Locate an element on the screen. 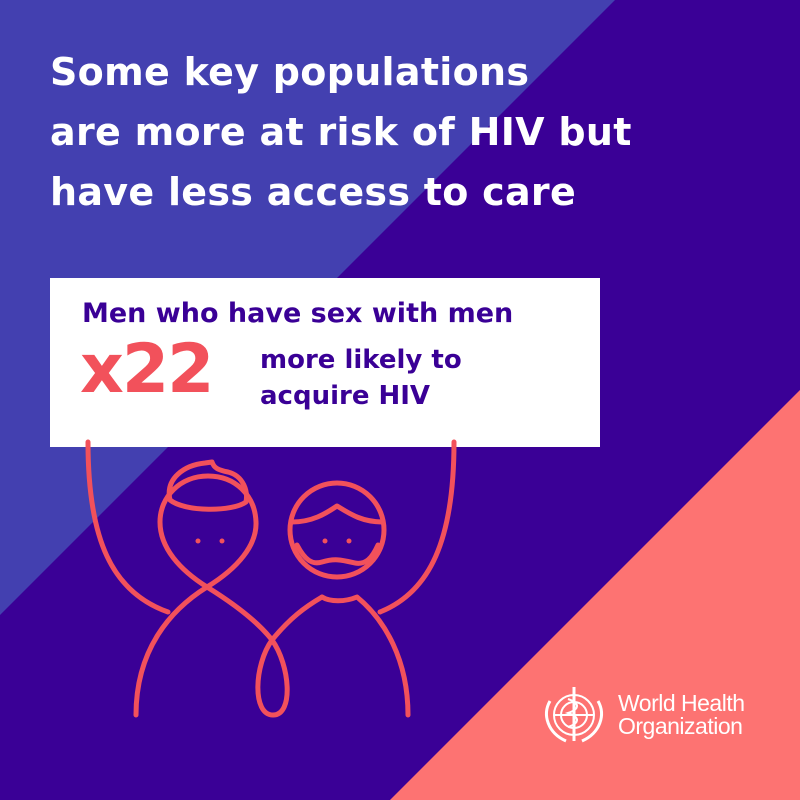 This screenshot has height=800, width=800. who-wordmark-line: World Health is located at coordinates (681, 703).